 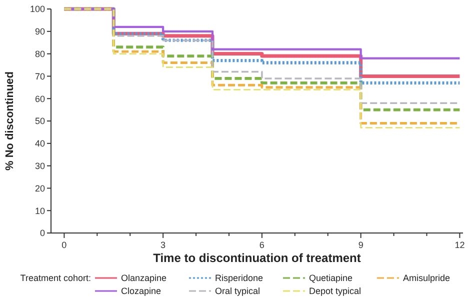 What do you see at coordinates (39, 143) in the screenshot?
I see `y-tick-label: 40` at bounding box center [39, 143].